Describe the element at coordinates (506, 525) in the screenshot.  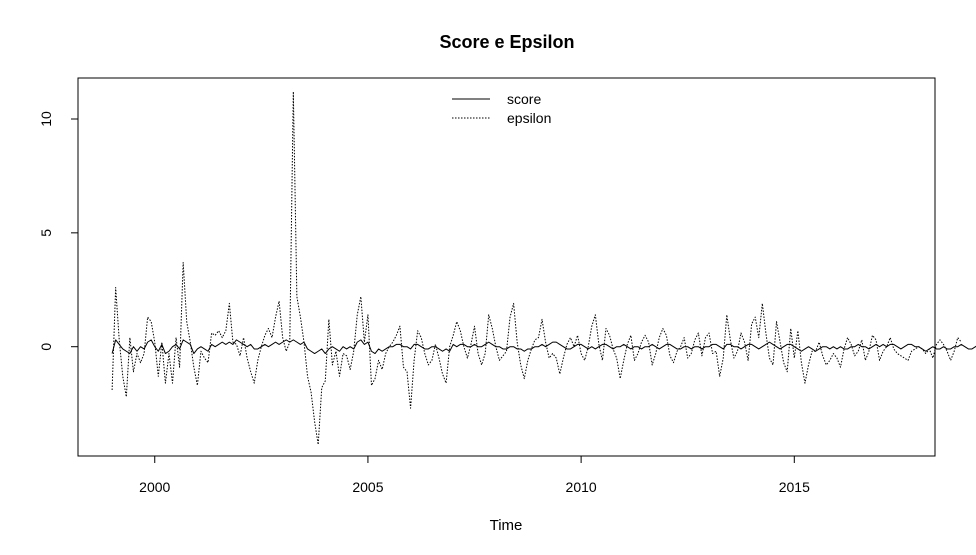
I see `x-axis-title: Time` at that location.